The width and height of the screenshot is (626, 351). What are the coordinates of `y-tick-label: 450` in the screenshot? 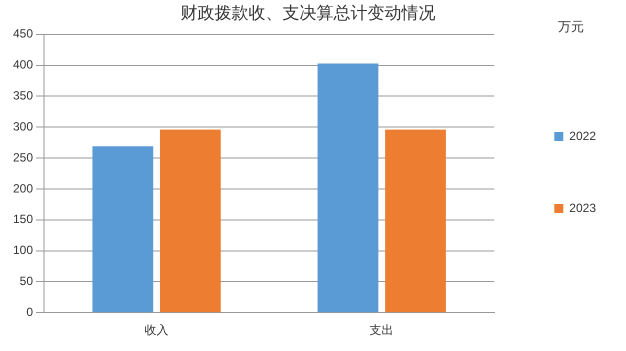 It's located at (23, 33).